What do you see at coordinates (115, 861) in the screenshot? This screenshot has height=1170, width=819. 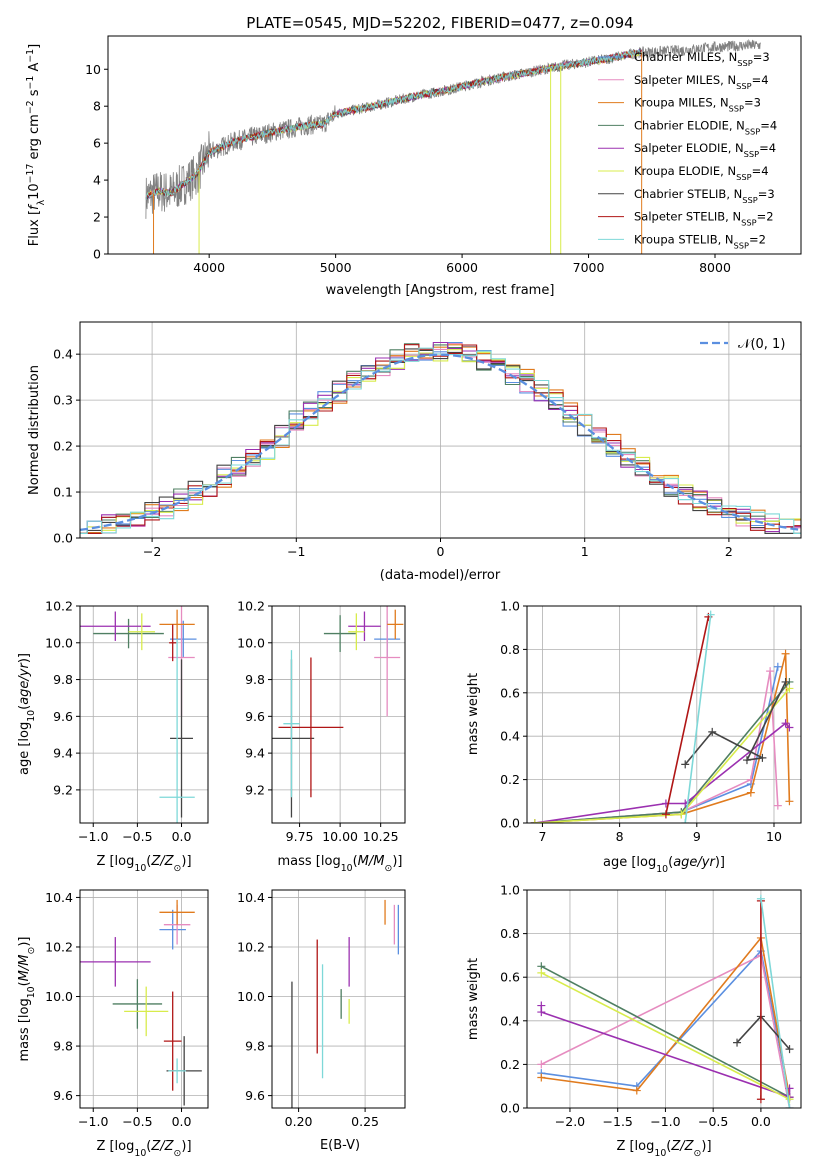 I see `x-axis-label-part: Z [log` at bounding box center [115, 861].